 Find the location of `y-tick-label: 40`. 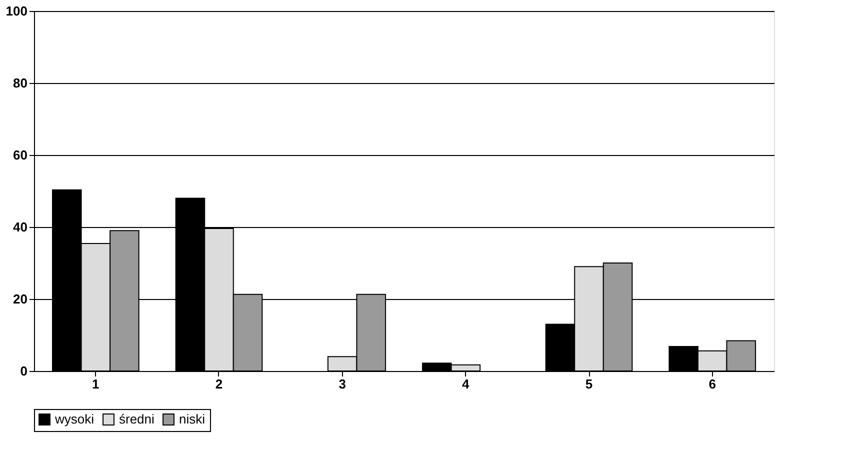

y-tick-label: 40 is located at coordinates (20, 227).